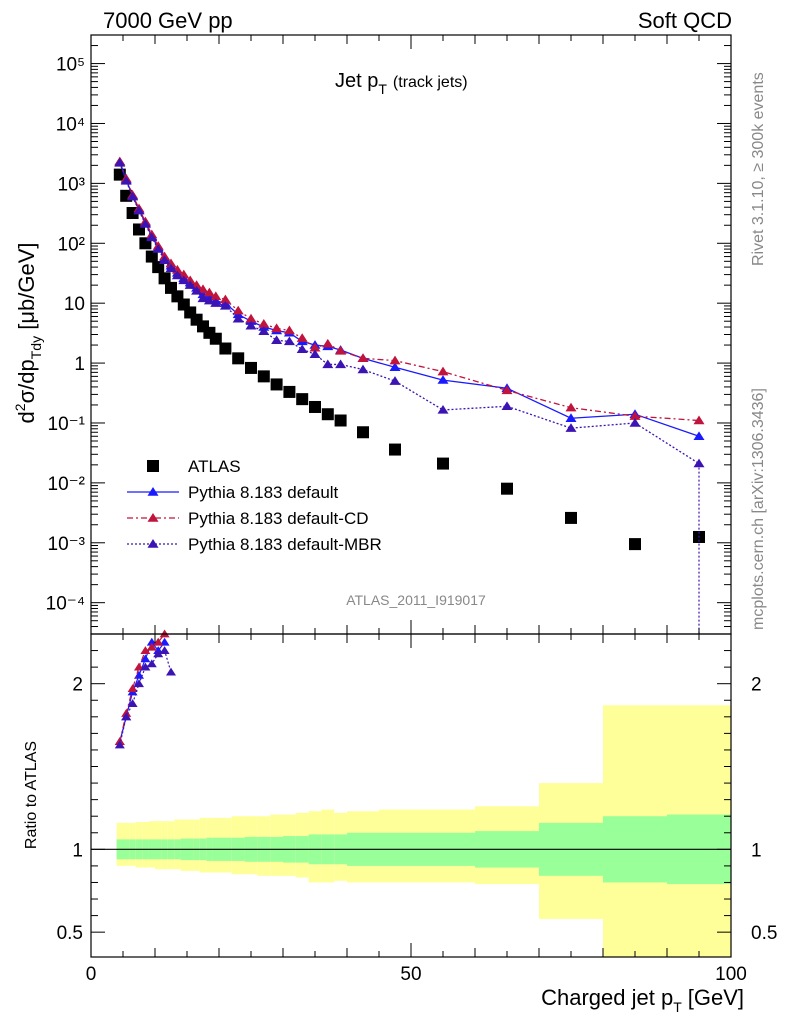 This screenshot has width=786, height=1024. What do you see at coordinates (70, 933) in the screenshot?
I see `ratio-ytick-label: 0.5` at bounding box center [70, 933].